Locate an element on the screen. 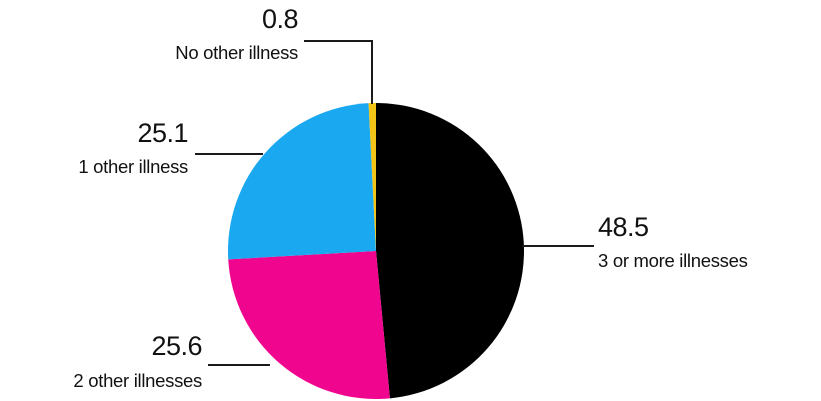 This screenshot has height=401, width=821. pie-slice-2-other-illnesses is located at coordinates (309, 325).